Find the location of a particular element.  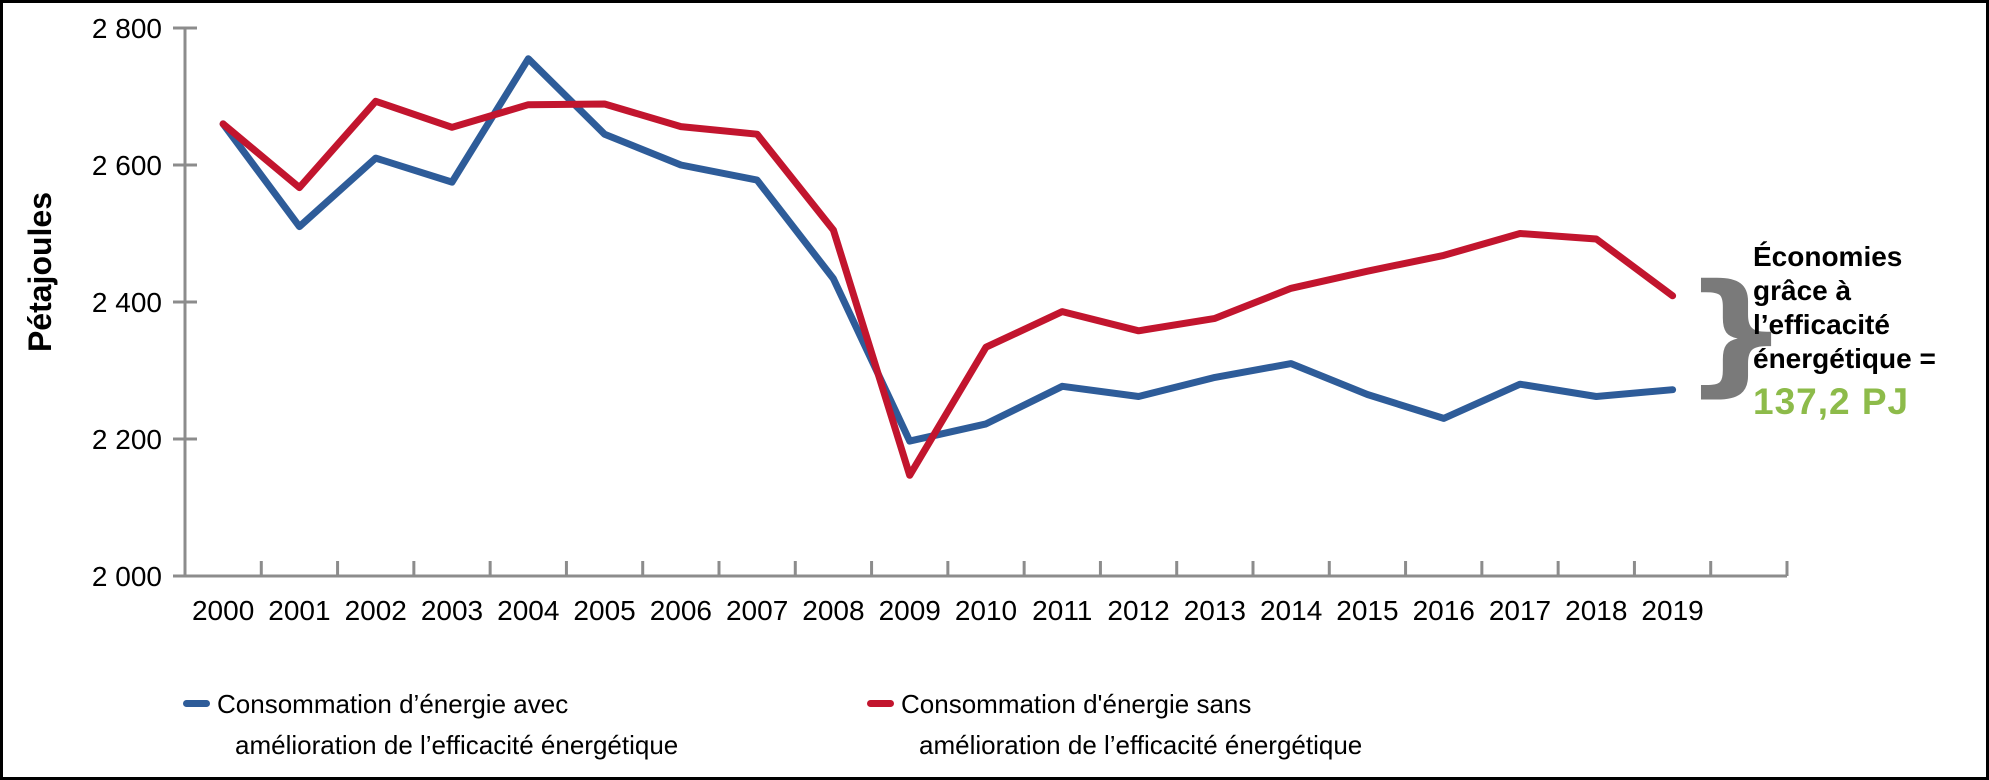

x-tick-label: 2011 is located at coordinates (1062, 610).